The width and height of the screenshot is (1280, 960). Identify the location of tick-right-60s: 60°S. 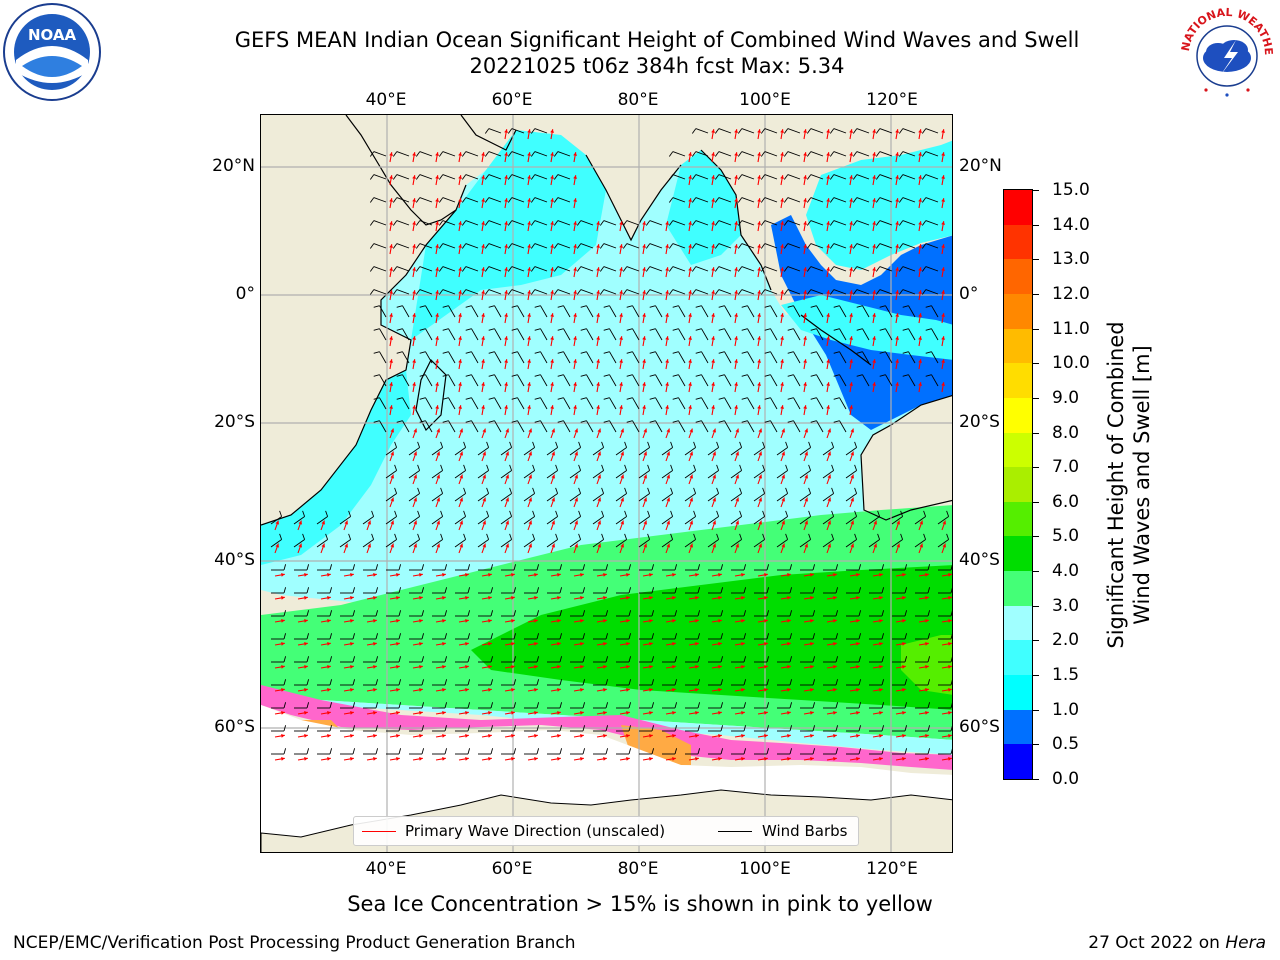
(979, 727).